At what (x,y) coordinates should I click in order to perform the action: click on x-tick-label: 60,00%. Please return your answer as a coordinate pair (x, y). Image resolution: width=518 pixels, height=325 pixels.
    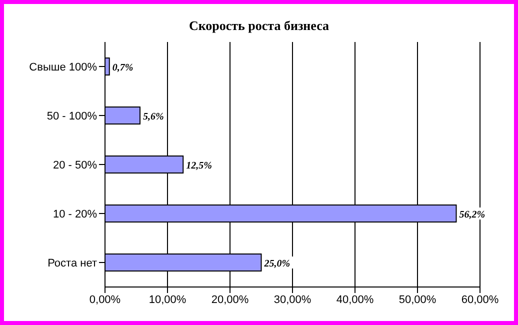
    Looking at the image, I should click on (480, 300).